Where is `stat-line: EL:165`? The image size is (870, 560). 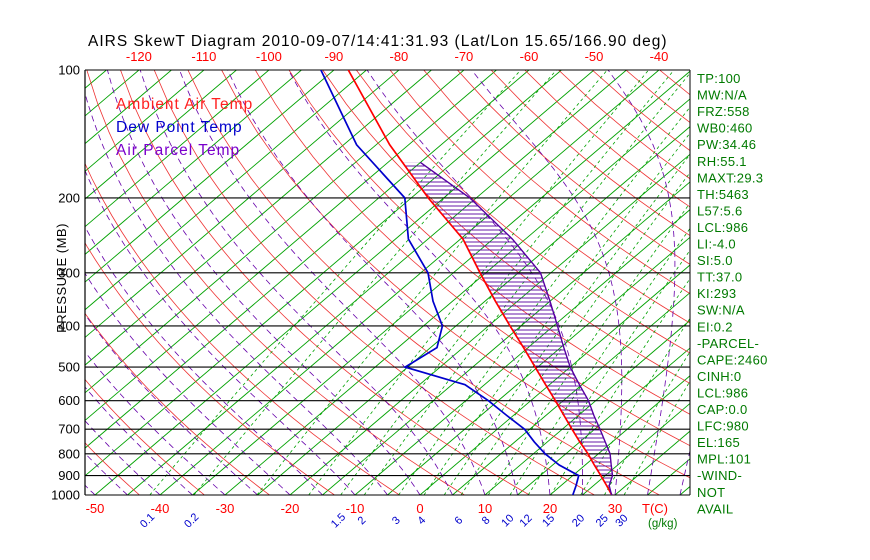
stat-line: EL:165 is located at coordinates (718, 442).